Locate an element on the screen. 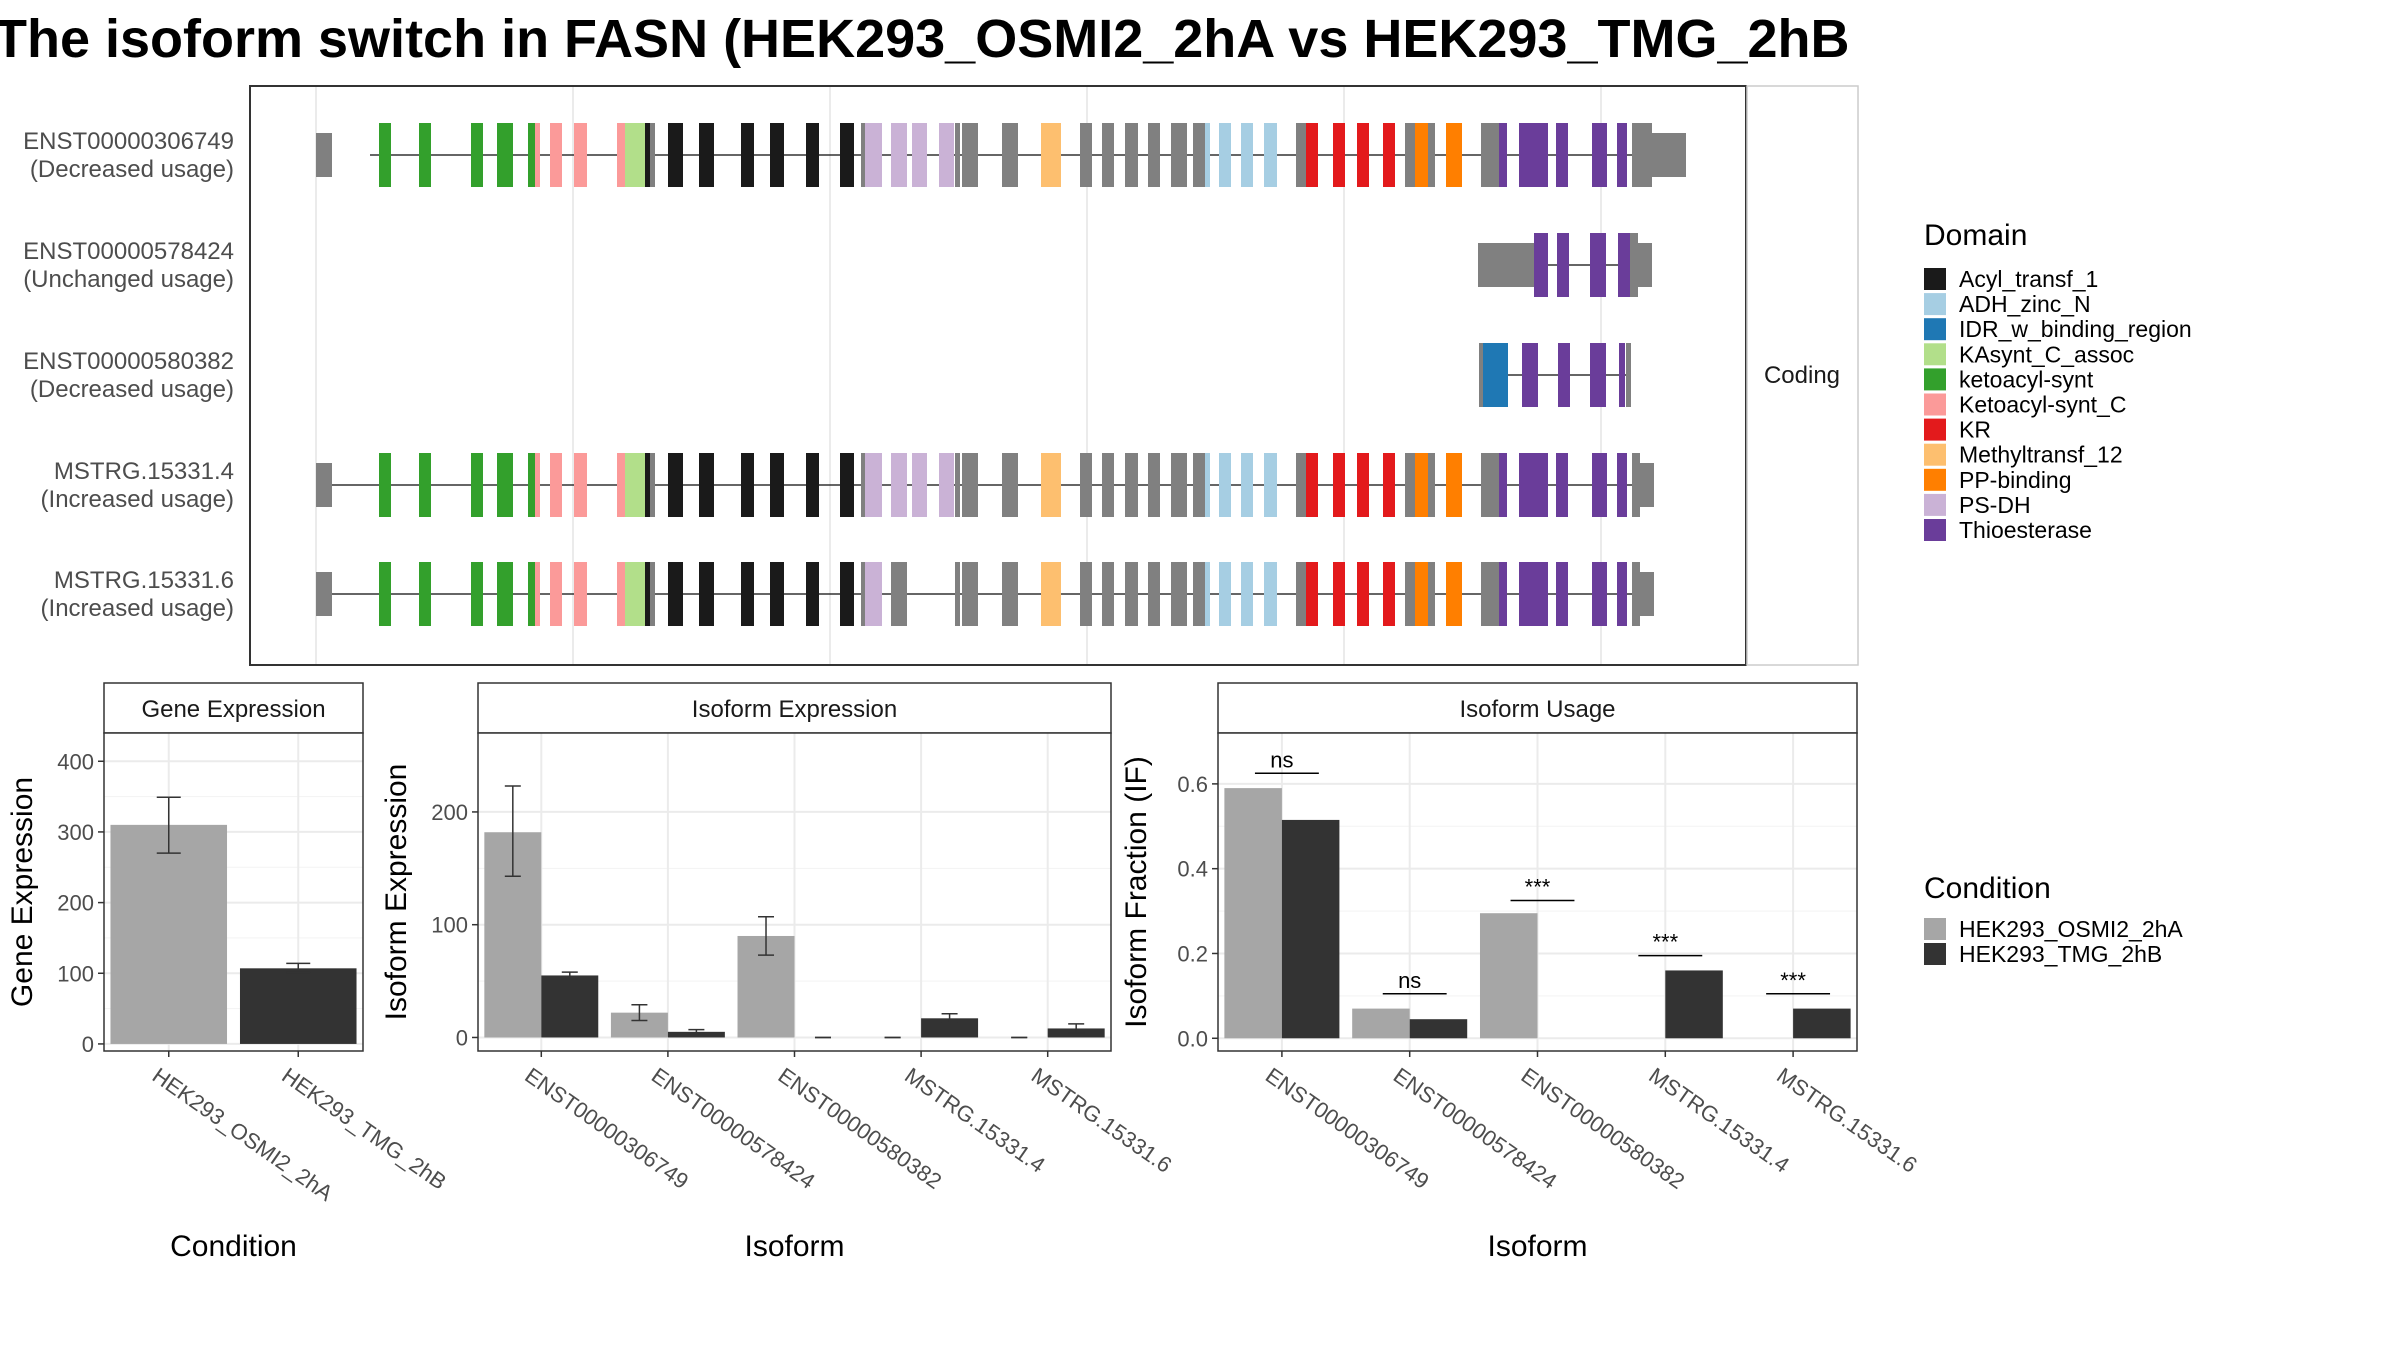  y-tick-label: 0.0 is located at coordinates (1192, 1038).